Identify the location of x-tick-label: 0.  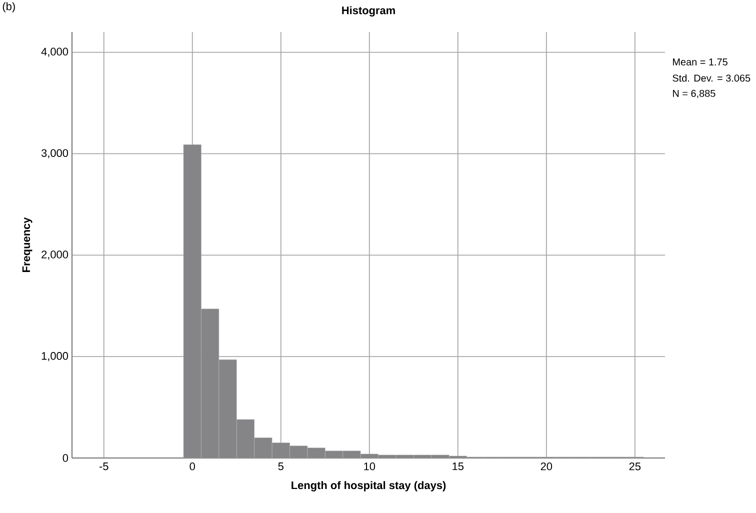
(192, 466).